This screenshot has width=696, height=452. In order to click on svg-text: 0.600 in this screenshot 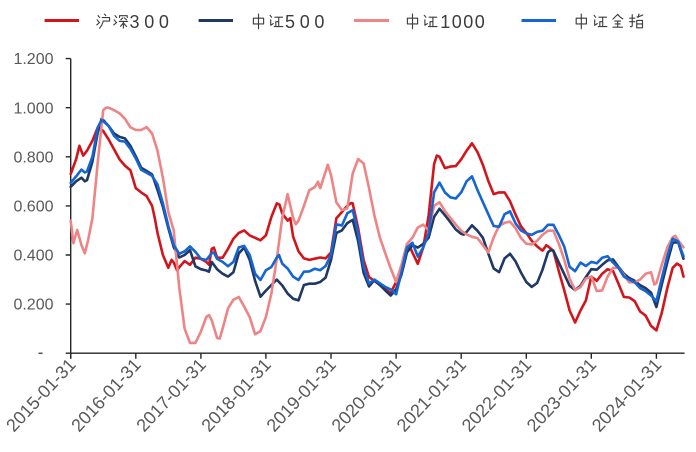, I will do `click(33, 207)`.